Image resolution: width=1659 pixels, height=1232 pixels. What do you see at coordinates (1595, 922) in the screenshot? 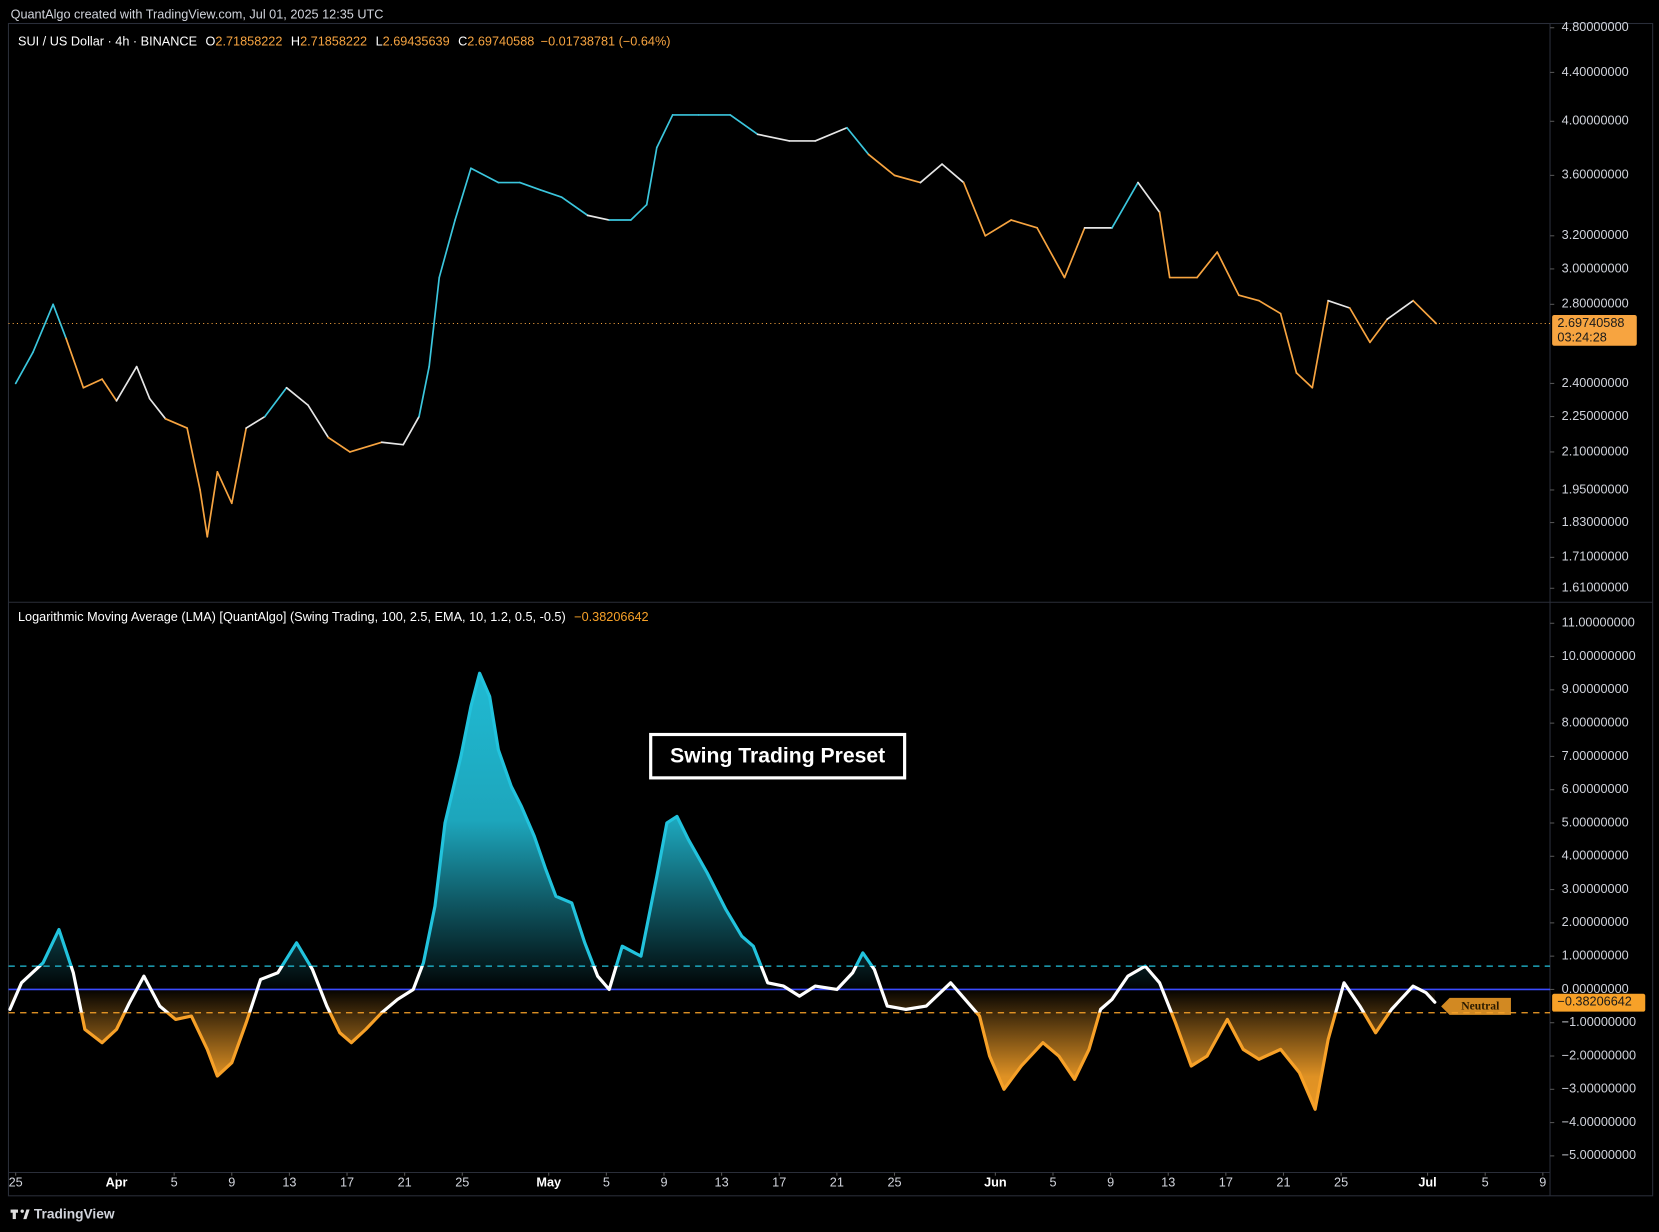
I see `y-tick-label: 2.00000000` at bounding box center [1595, 922].